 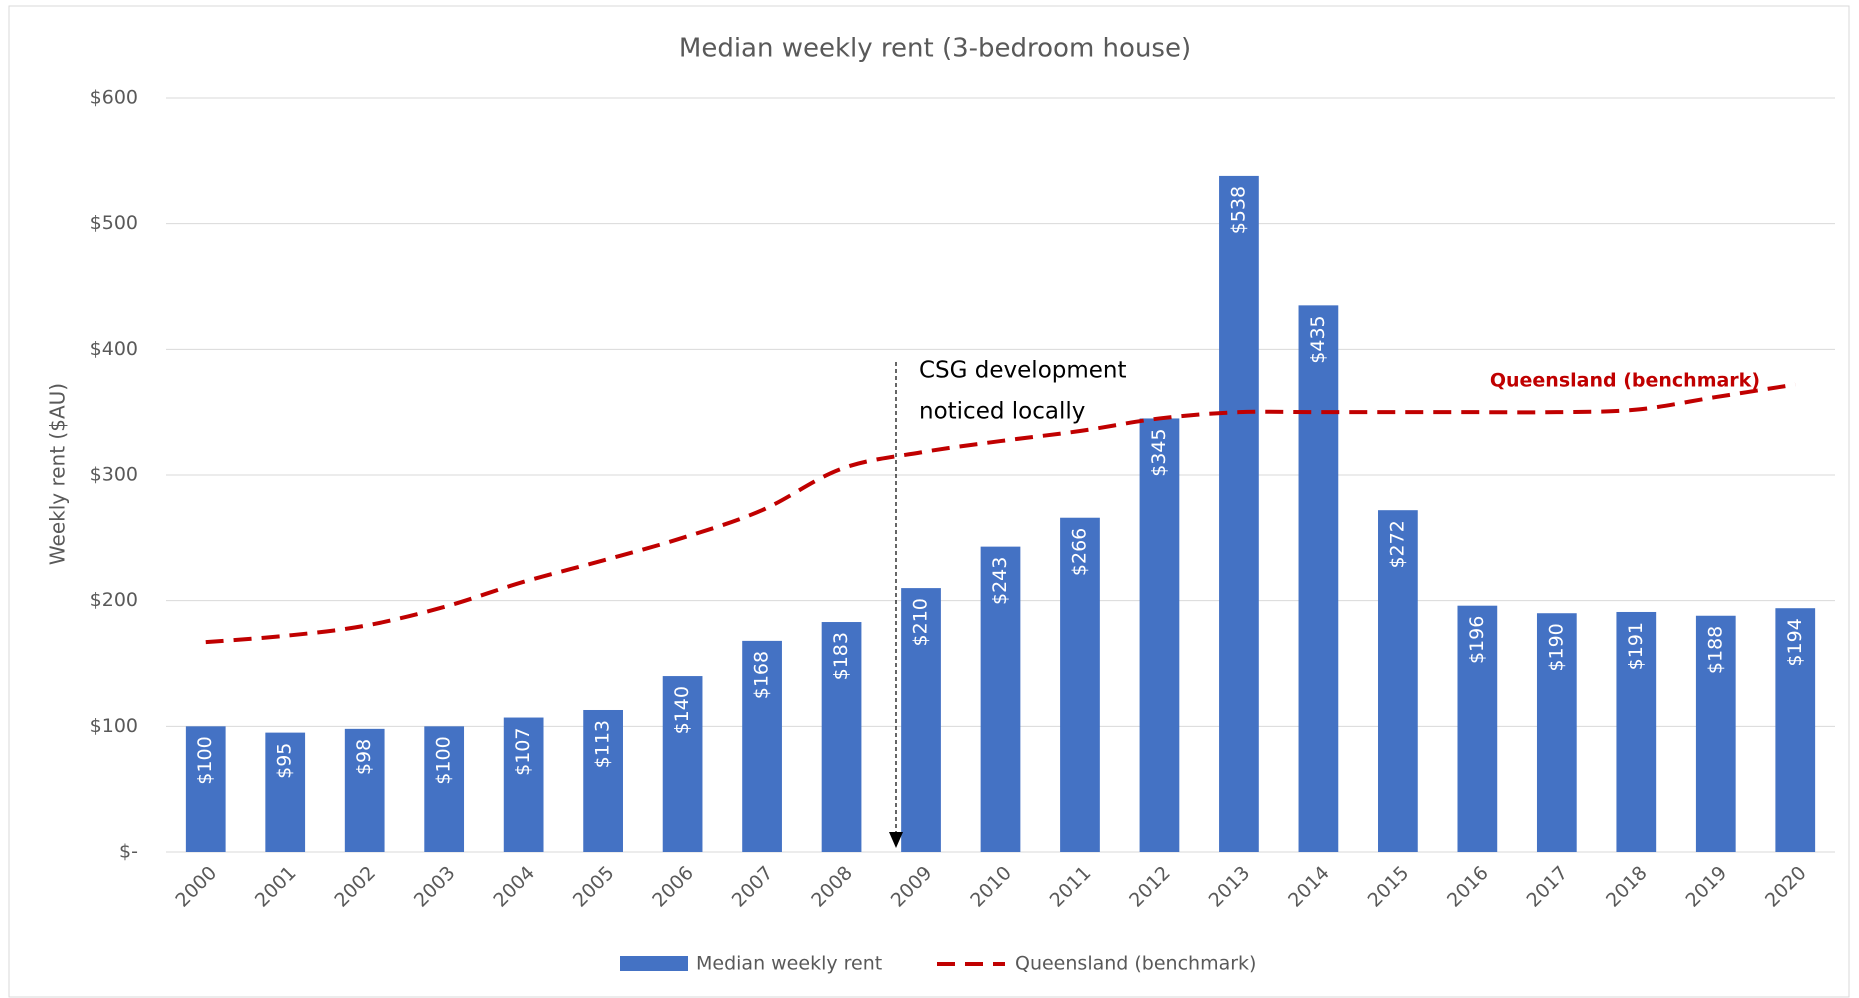 What do you see at coordinates (285, 761) in the screenshot?
I see `value-label: $95` at bounding box center [285, 761].